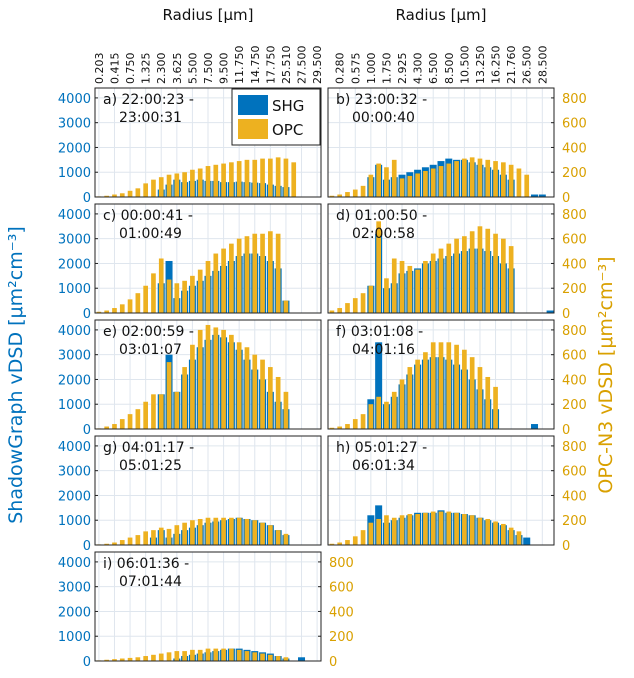  Describe the element at coordinates (74, 472) in the screenshot. I see `y-tick-label: 3000` at that location.